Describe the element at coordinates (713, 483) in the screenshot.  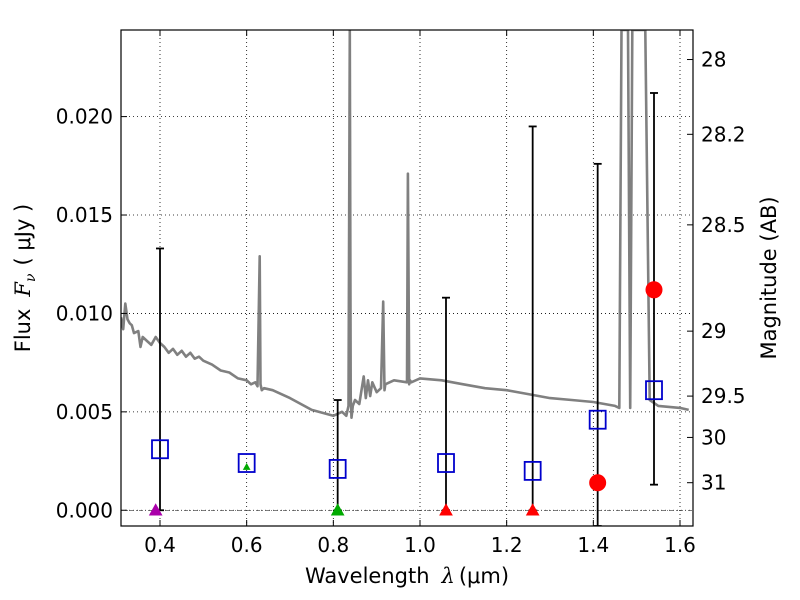
I see `right-tick-label: 31` at that location.